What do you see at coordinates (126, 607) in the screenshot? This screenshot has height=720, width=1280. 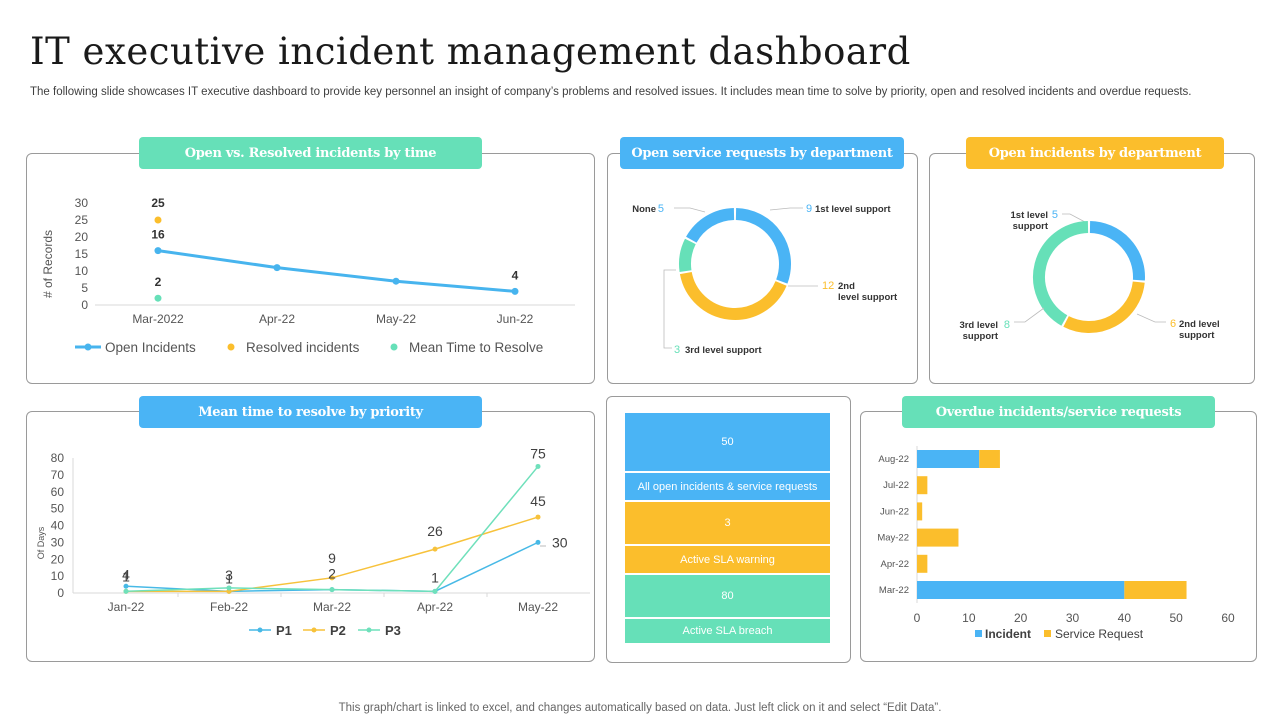 I see `x-tick-label: Jan-22` at bounding box center [126, 607].